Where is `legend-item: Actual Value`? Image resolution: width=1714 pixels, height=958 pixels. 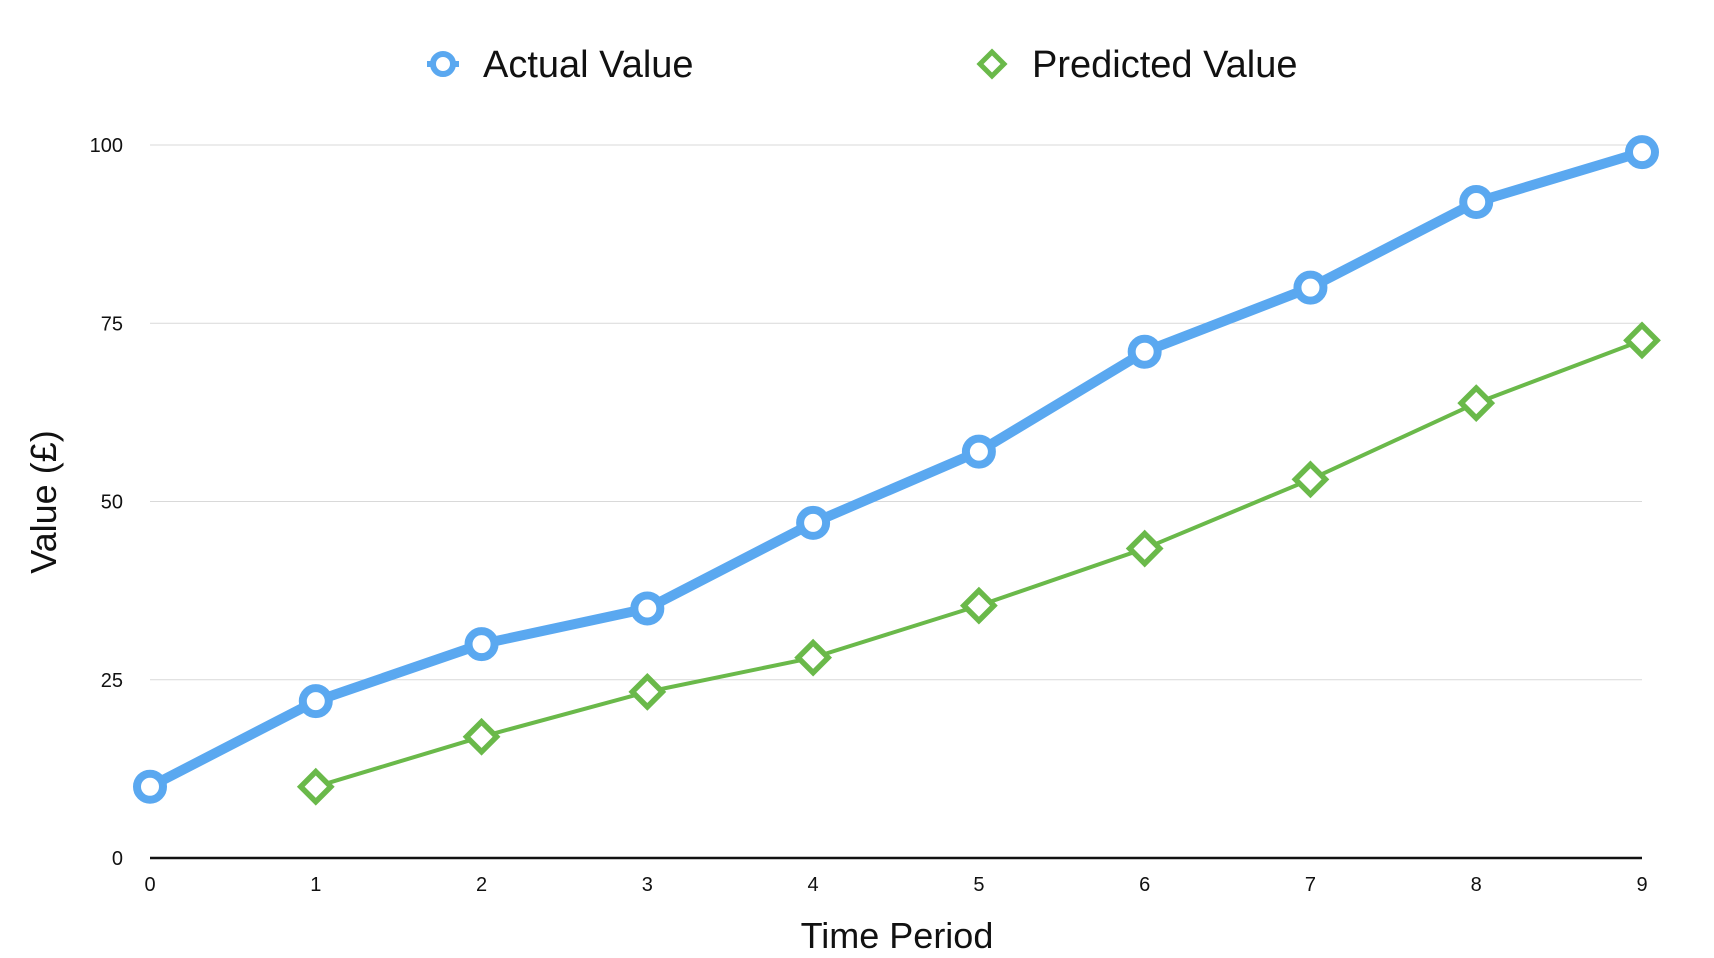
legend-item: Actual Value is located at coordinates (560, 65).